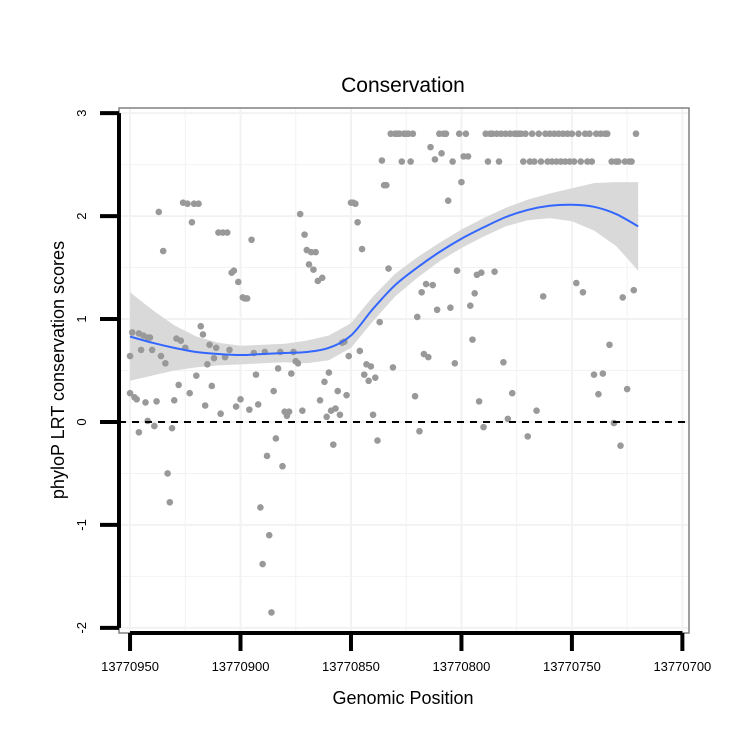 This screenshot has width=750, height=750. I want to click on y-axis: -2 -1 0 1 2 3, so click(97, 372).